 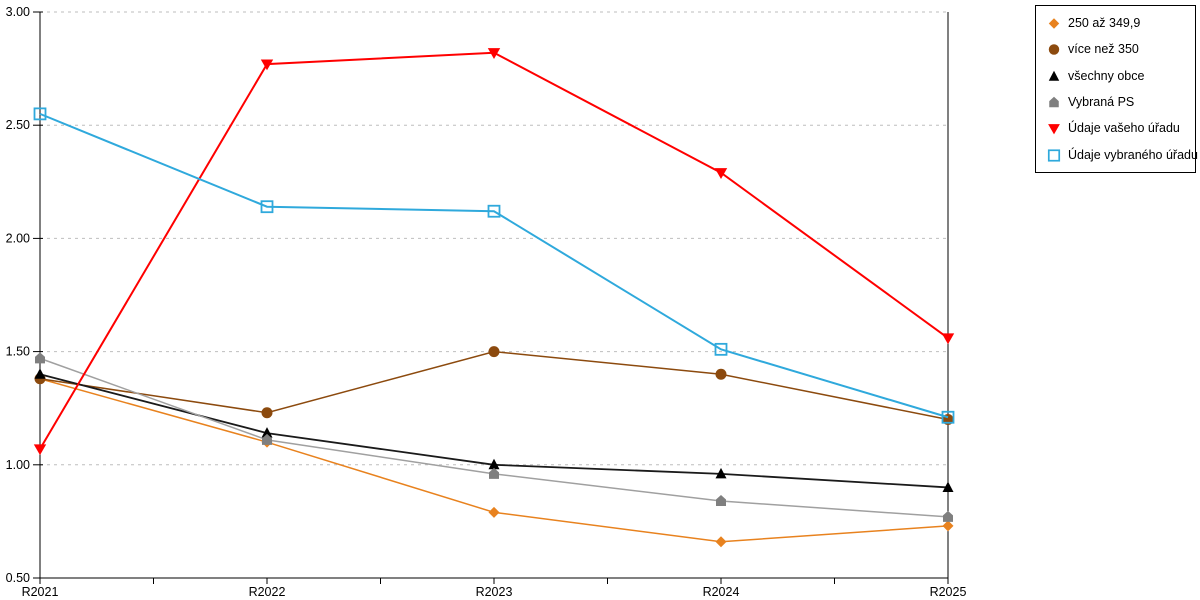 I want to click on legend-item: Vybraná PS, so click(x=1121, y=102).